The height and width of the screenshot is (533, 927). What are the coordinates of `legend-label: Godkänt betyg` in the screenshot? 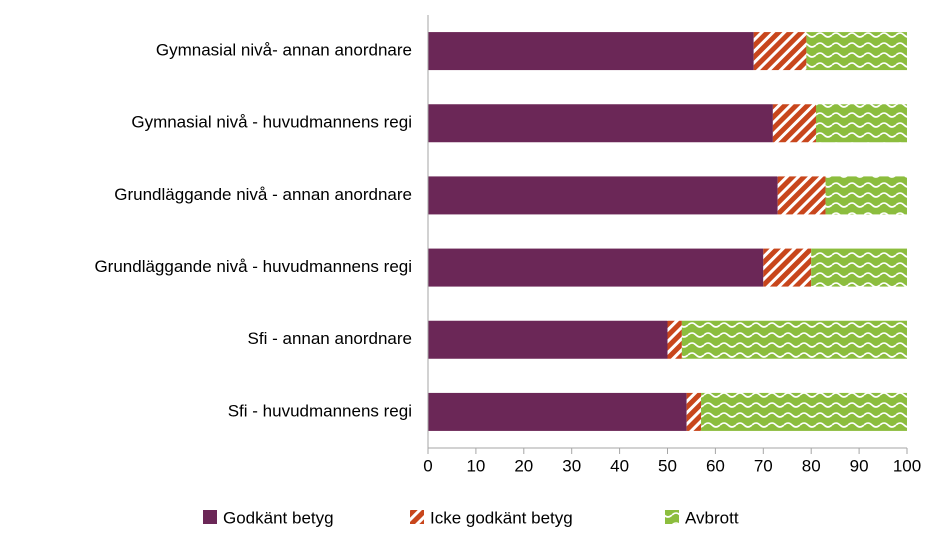 It's located at (278, 517).